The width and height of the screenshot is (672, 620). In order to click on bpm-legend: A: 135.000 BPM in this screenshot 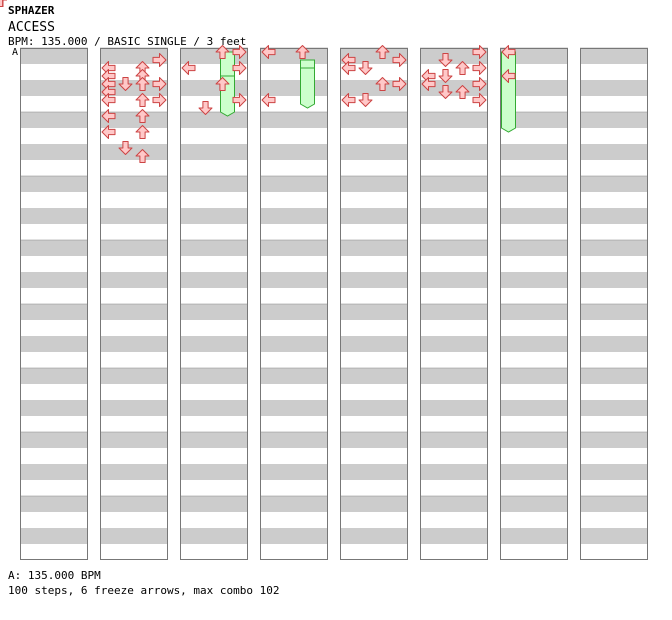, I will do `click(54, 575)`.